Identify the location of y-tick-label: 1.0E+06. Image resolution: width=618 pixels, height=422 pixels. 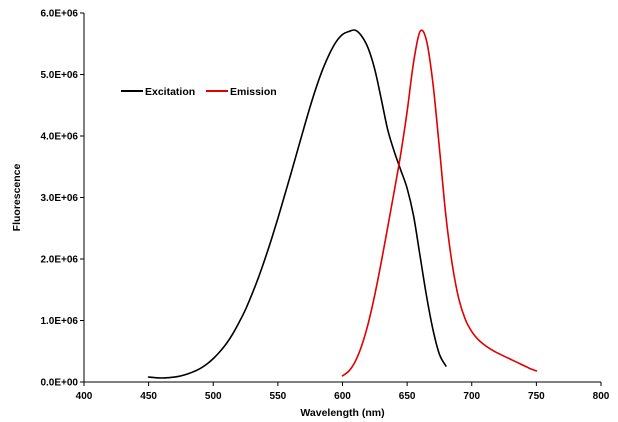
(59, 321).